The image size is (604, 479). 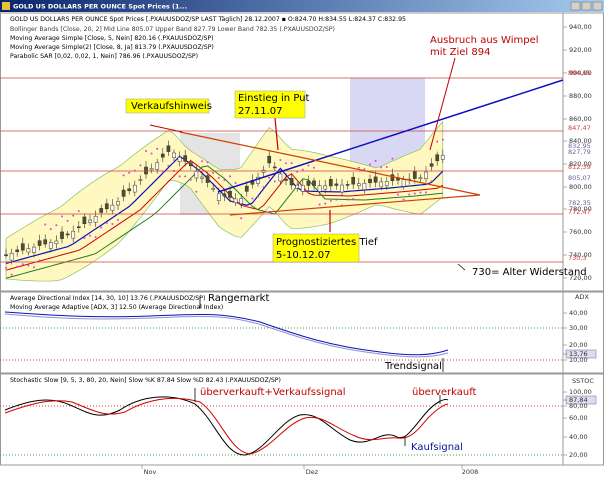 What do you see at coordinates (579, 146) in the screenshot?
I see `price-tag: 832,95` at bounding box center [579, 146].